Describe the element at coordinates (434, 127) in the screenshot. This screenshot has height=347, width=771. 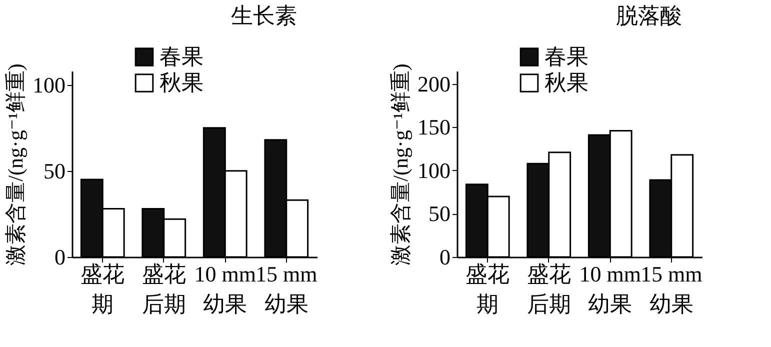
I see `y-tick-label: 150` at that location.